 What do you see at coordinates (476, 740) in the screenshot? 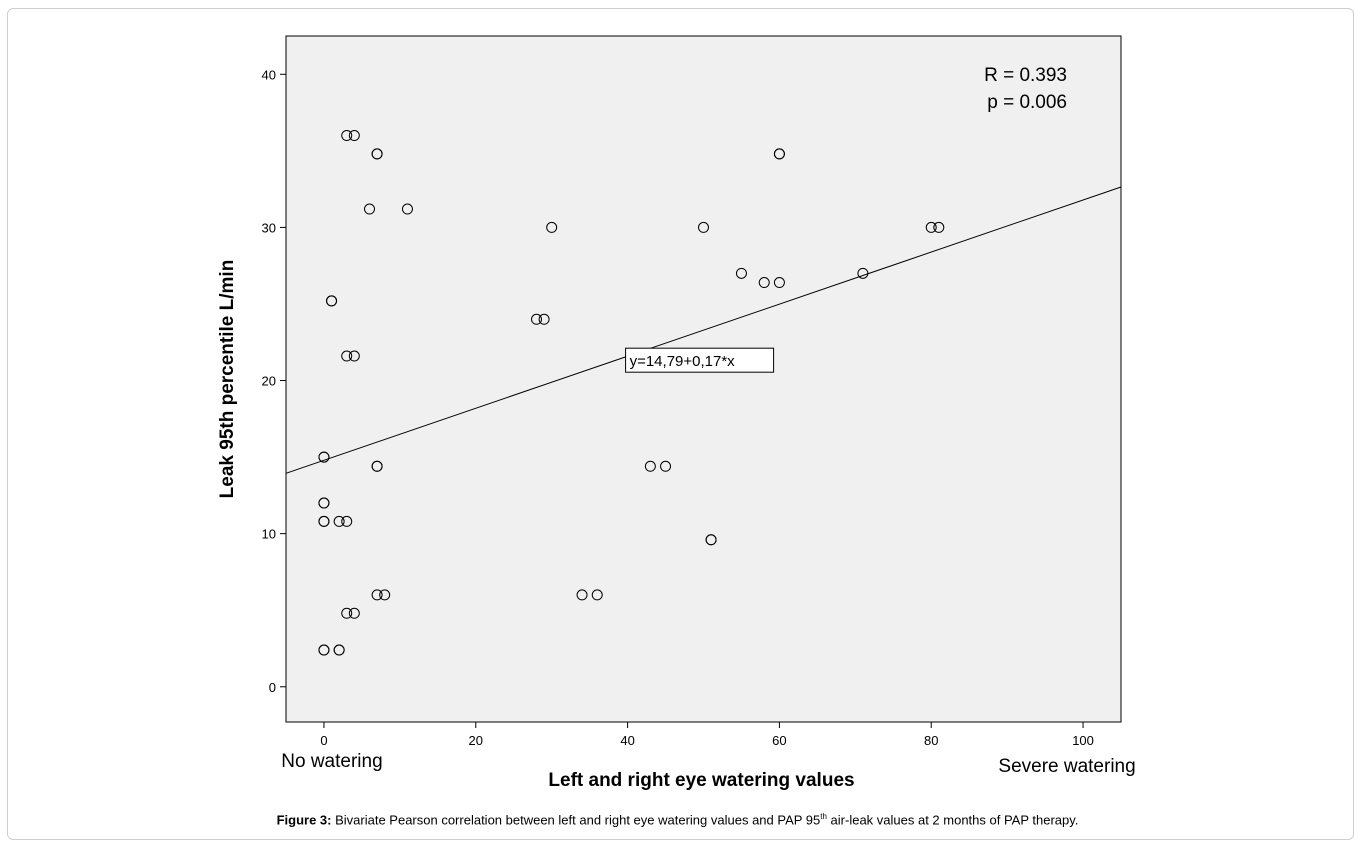
I see `x-tick-label: 20` at bounding box center [476, 740].